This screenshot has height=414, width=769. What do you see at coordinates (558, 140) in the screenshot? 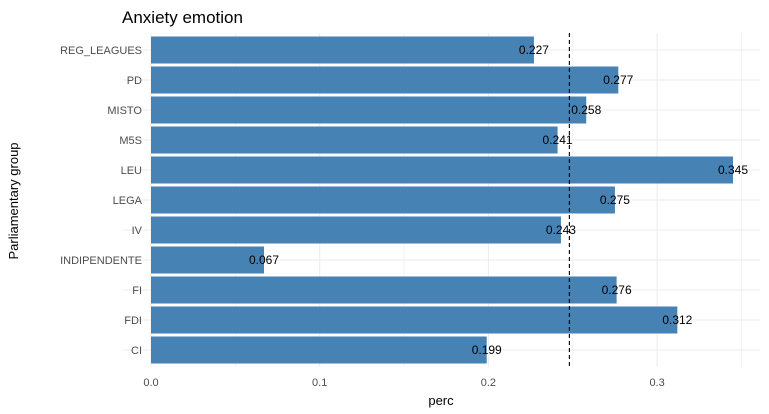
I see `data-label-m5s: 0.241` at bounding box center [558, 140].